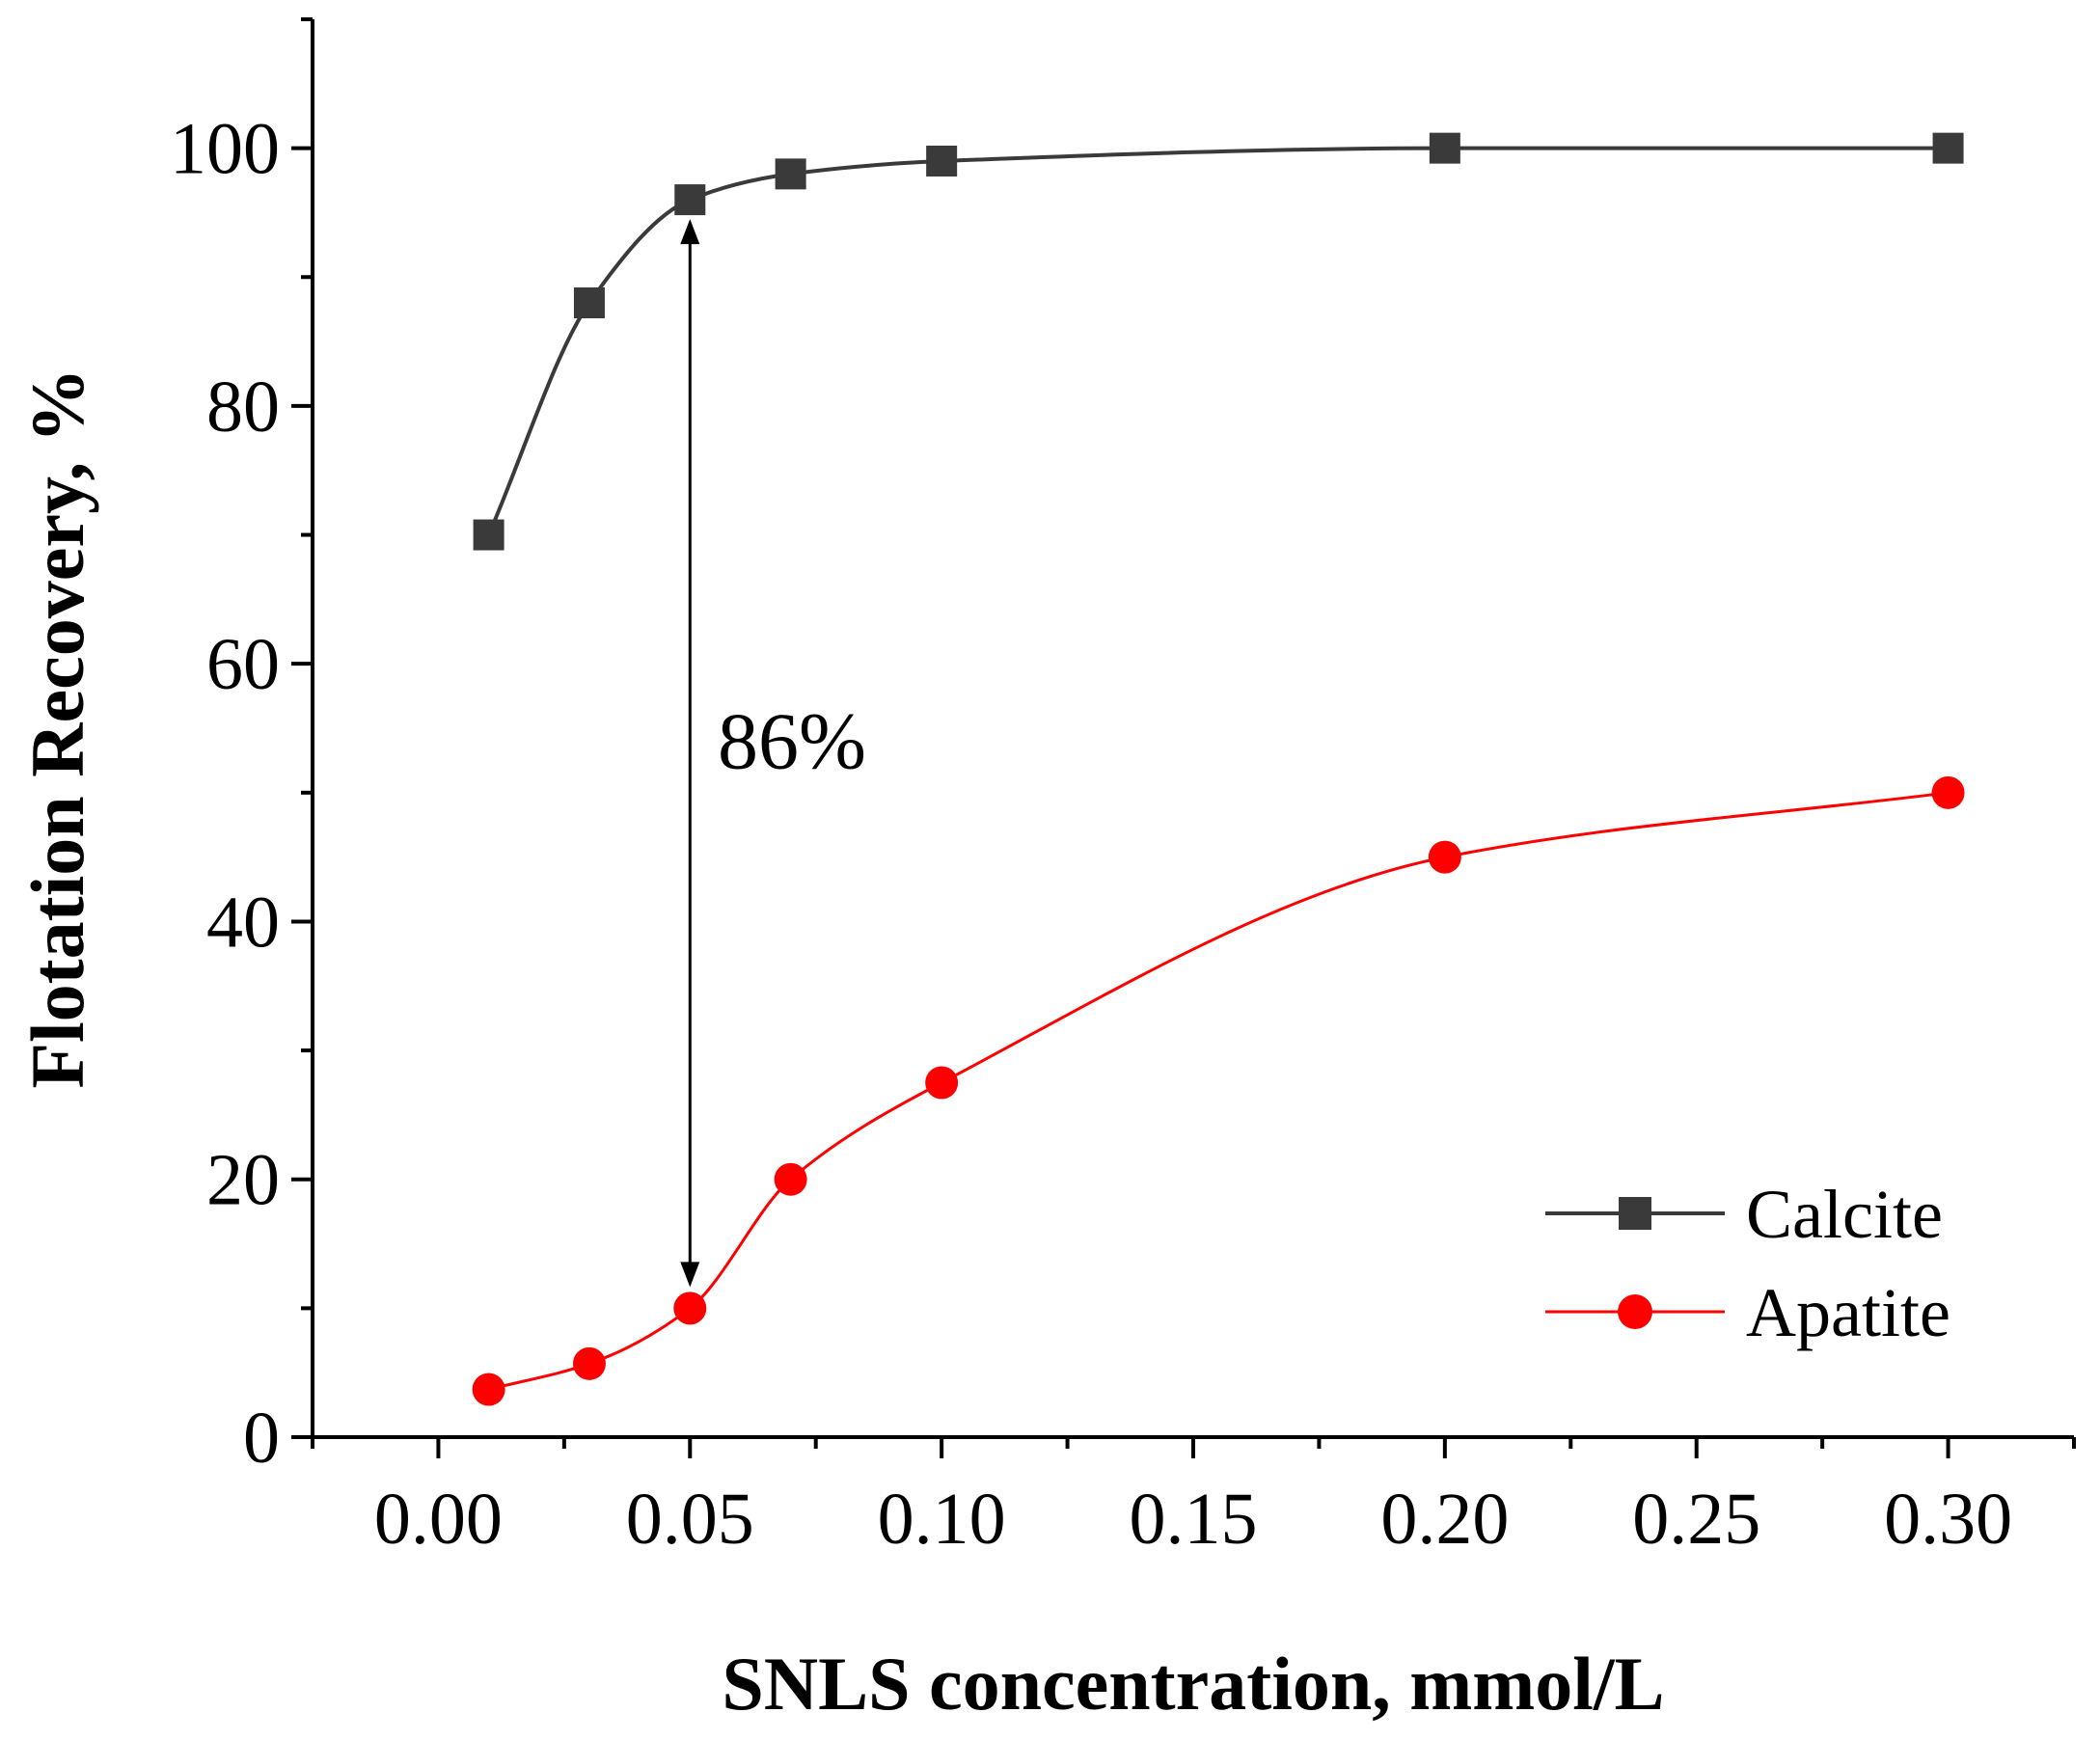 The height and width of the screenshot is (1740, 2100). I want to click on y-axis-title: Flotation Recovery, %, so click(57, 727).